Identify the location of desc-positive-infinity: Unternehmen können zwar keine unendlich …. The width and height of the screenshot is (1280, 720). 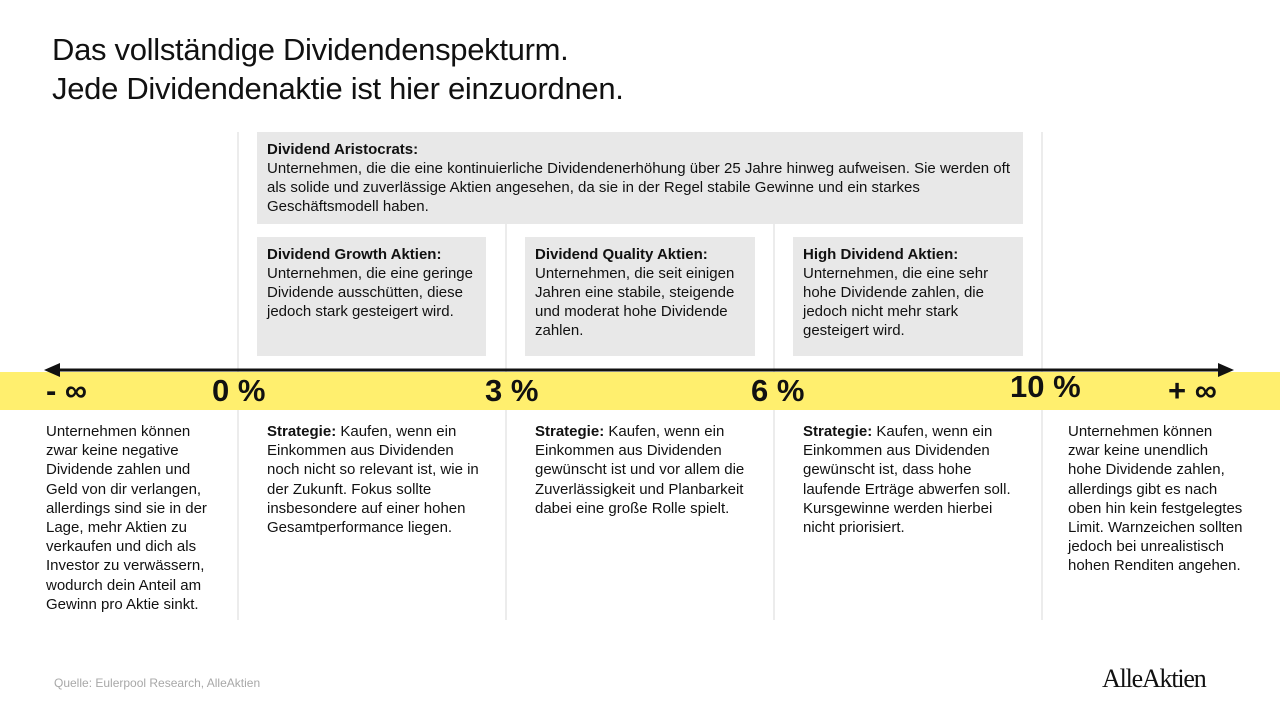
(1155, 499).